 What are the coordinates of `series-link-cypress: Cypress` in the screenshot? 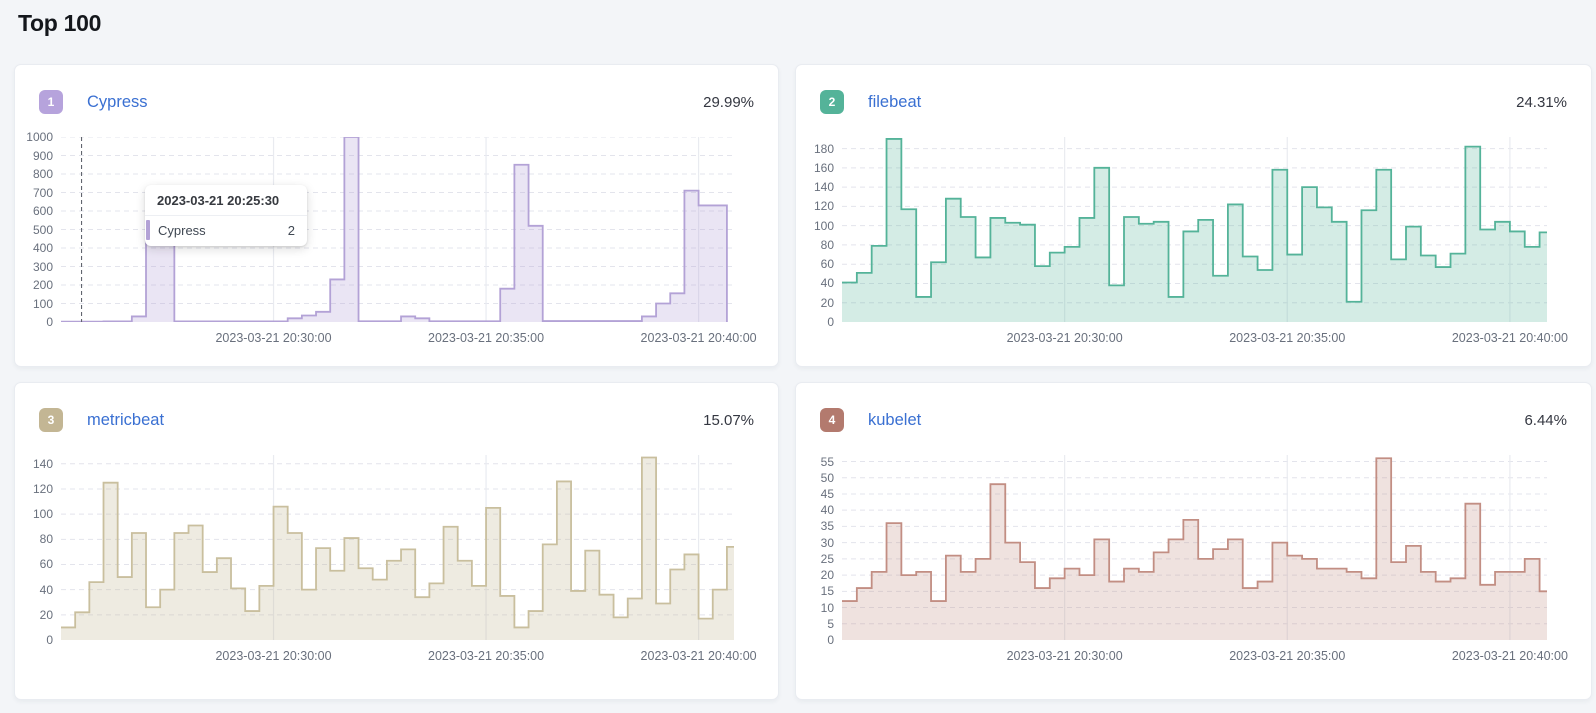 It's located at (117, 101).